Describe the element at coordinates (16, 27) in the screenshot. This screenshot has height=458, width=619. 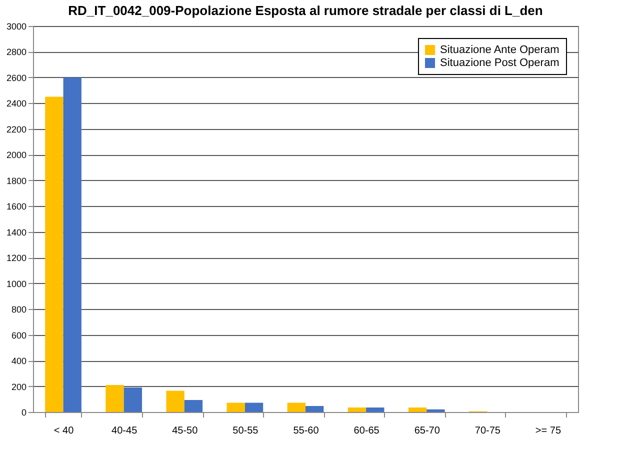
I see `y-tick-label: 3000` at that location.